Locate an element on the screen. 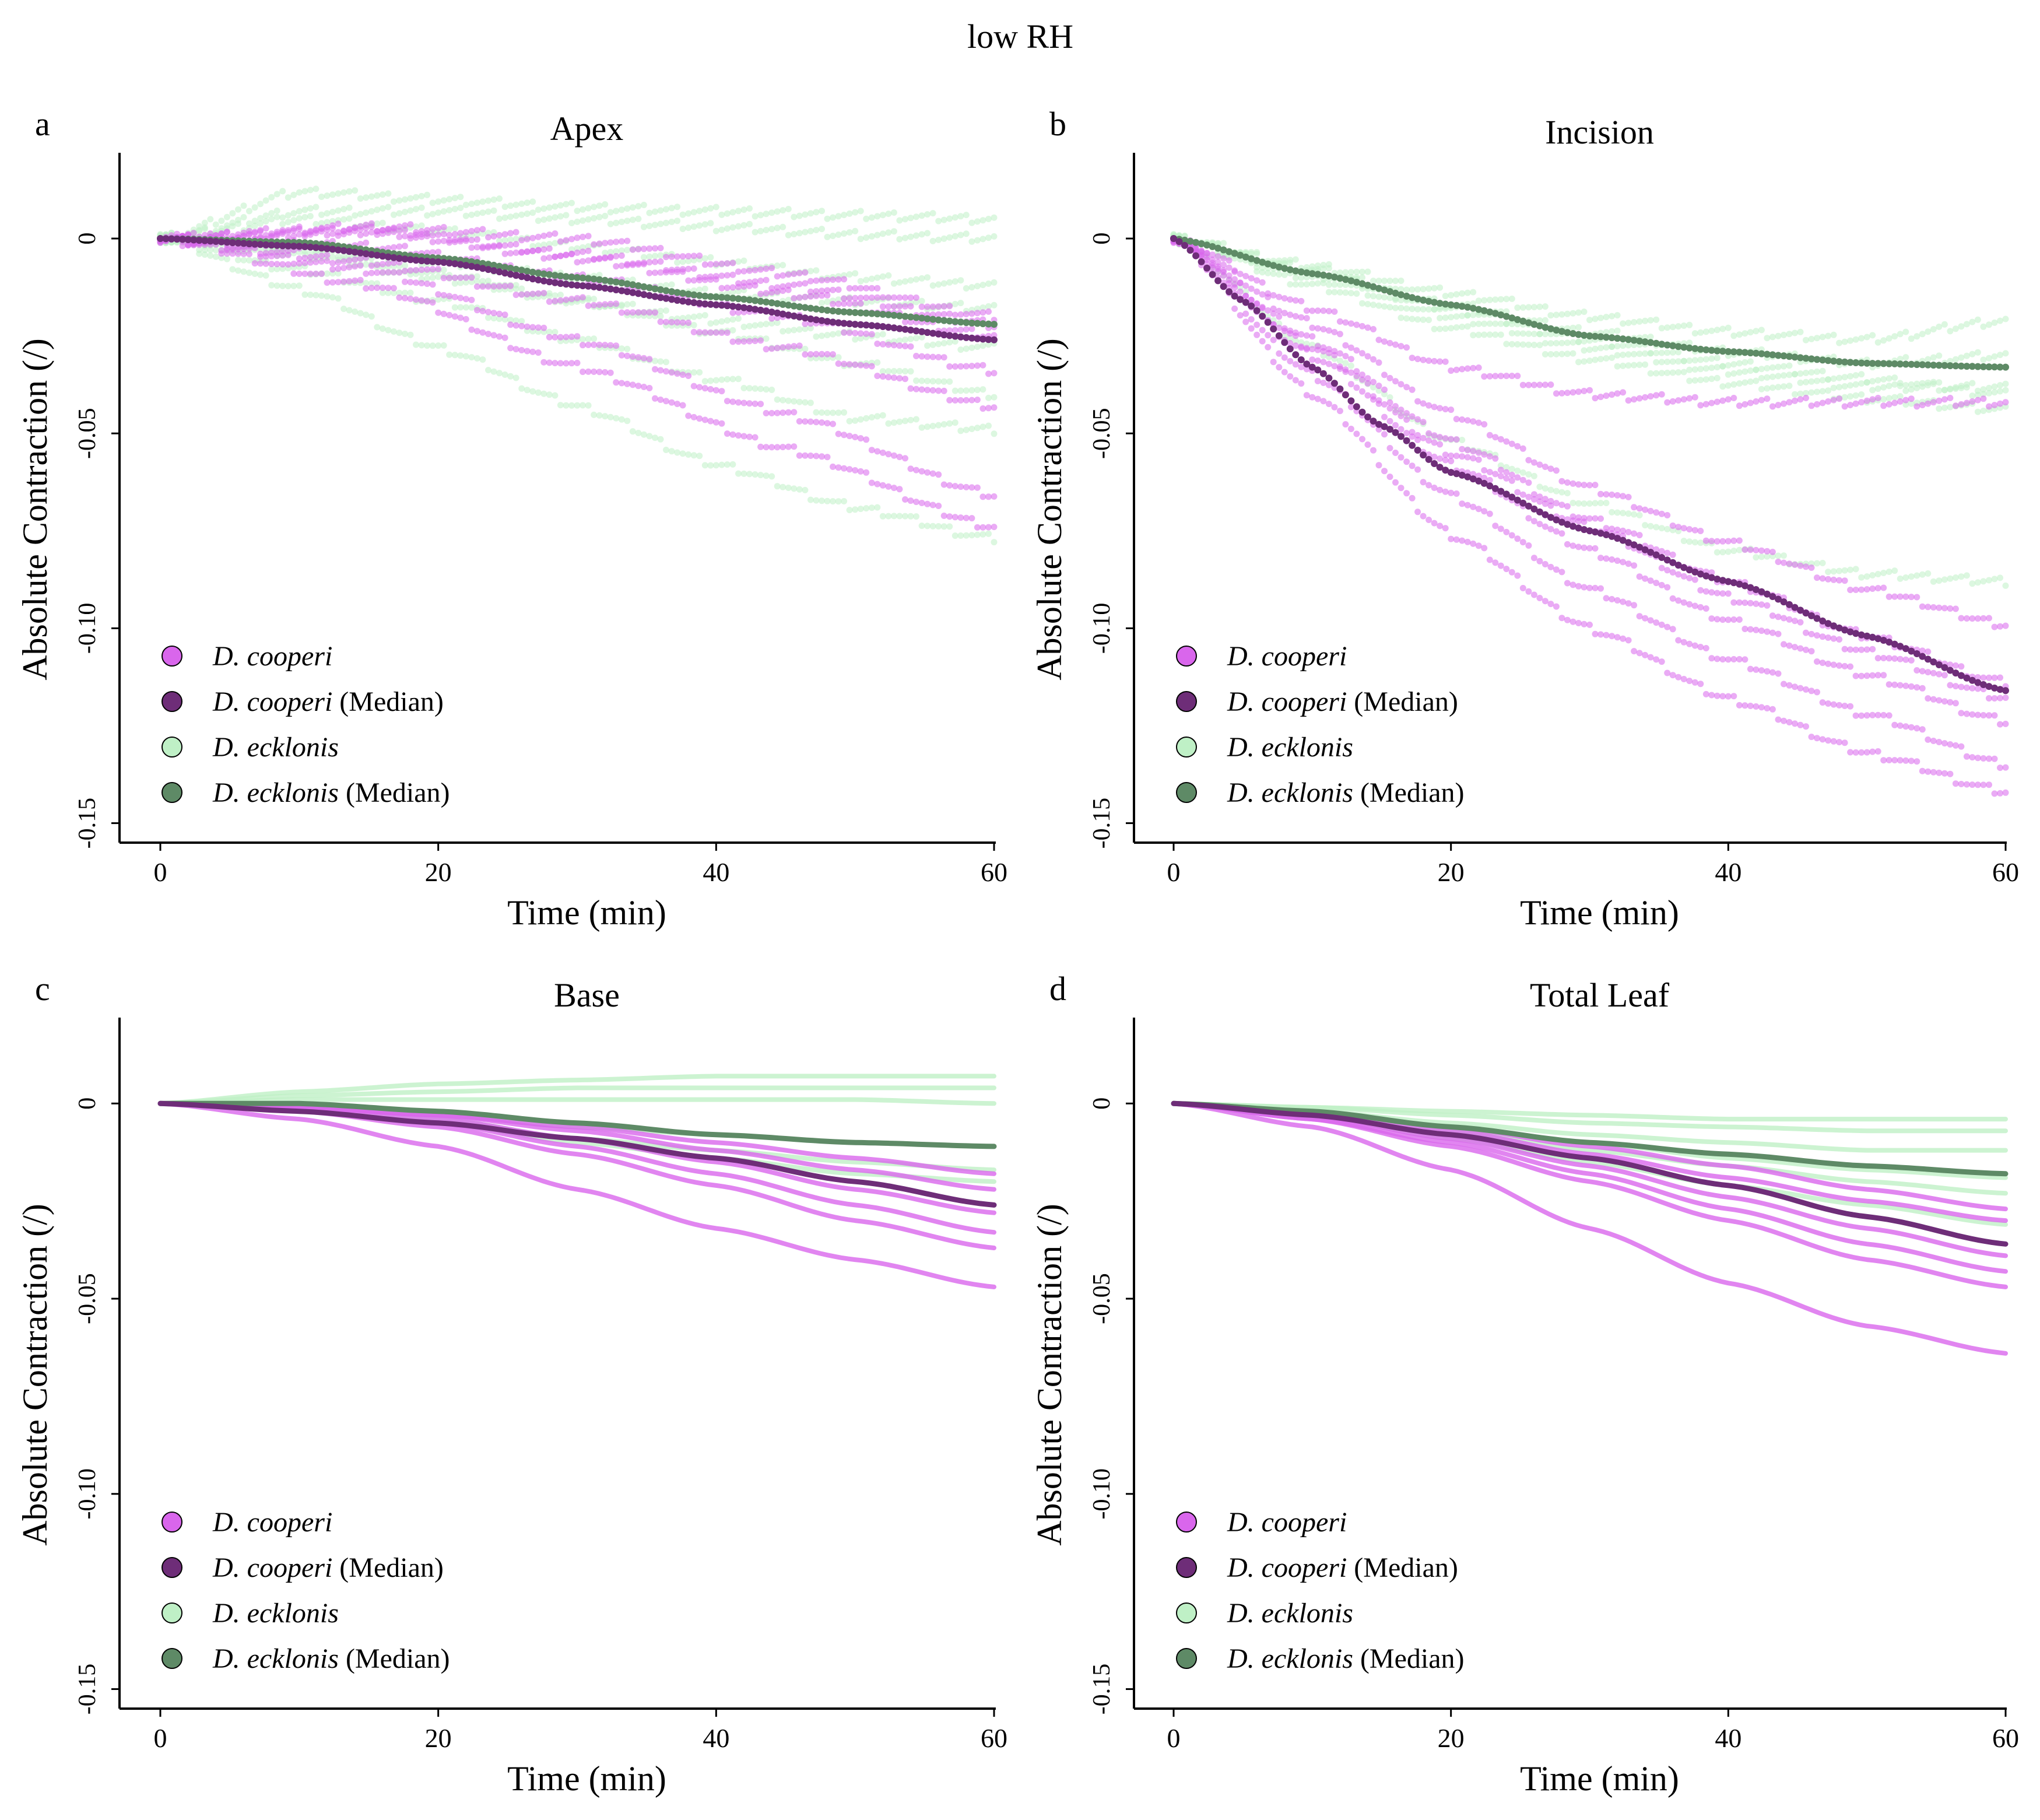  legend-label: D. cooperi is located at coordinates (272, 656).